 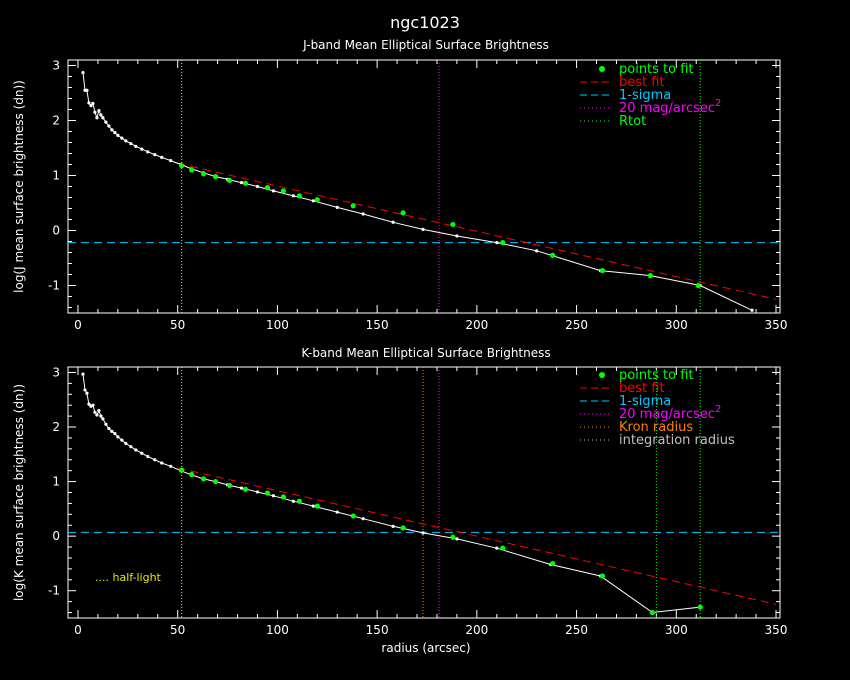 What do you see at coordinates (19, 186) in the screenshot?
I see `y-axis-label: log(J mean surface brightness (dn))` at bounding box center [19, 186].